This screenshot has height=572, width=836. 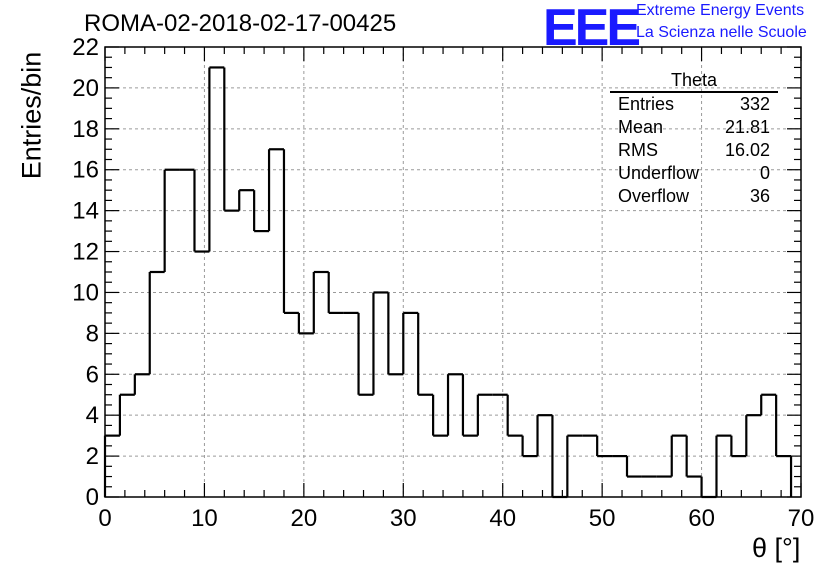 What do you see at coordinates (694, 196) in the screenshot?
I see `stats-row-overflow: Overflow 36` at bounding box center [694, 196].